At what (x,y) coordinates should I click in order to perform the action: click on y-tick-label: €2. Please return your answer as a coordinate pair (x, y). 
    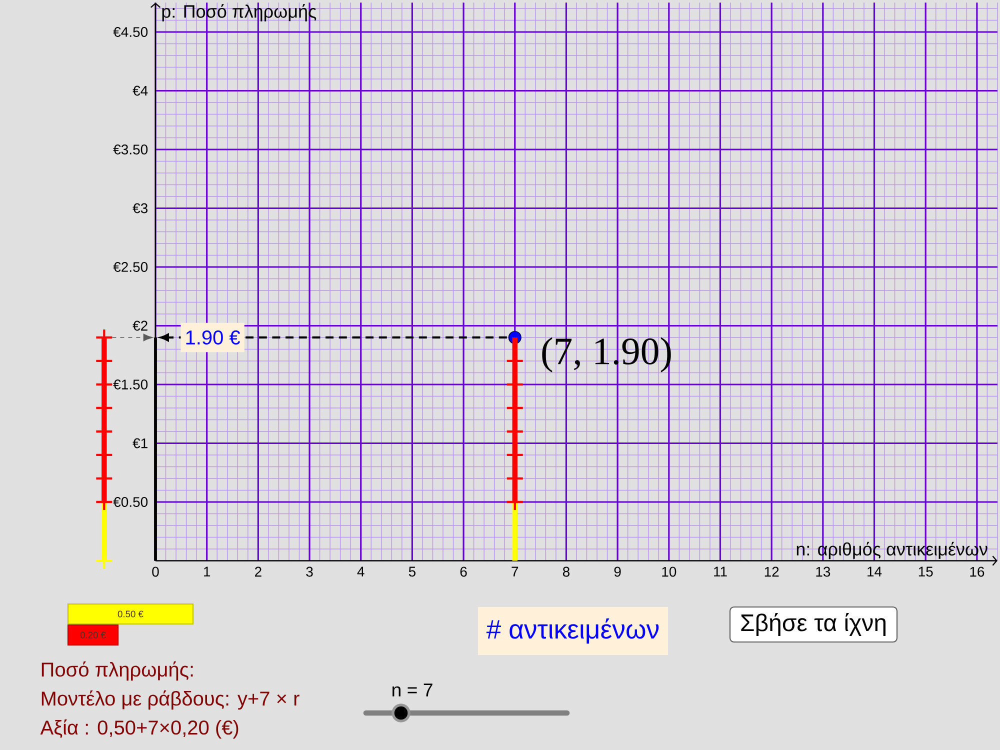
    Looking at the image, I should click on (140, 325).